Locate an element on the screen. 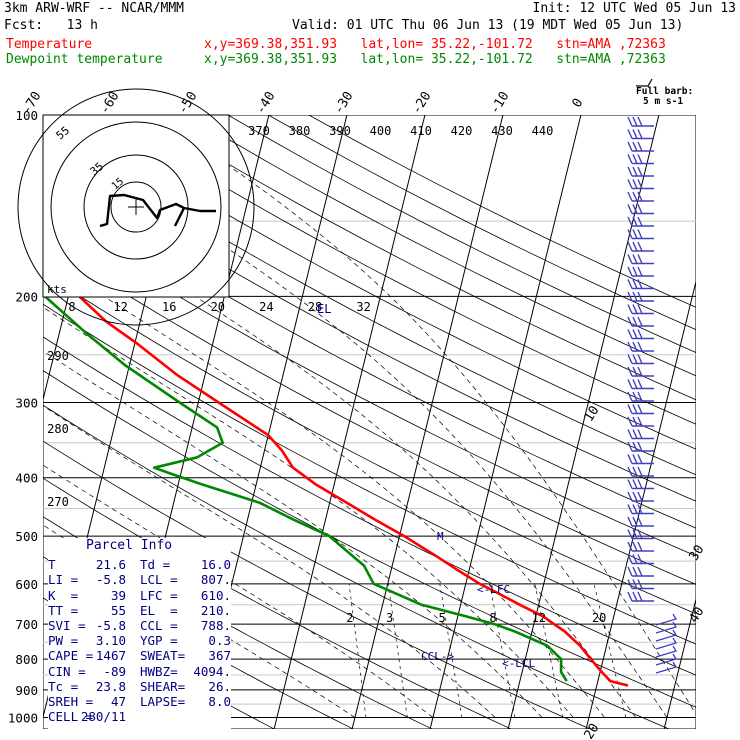 The height and width of the screenshot is (740, 740). el-annotation: EL is located at coordinates (324, 309).